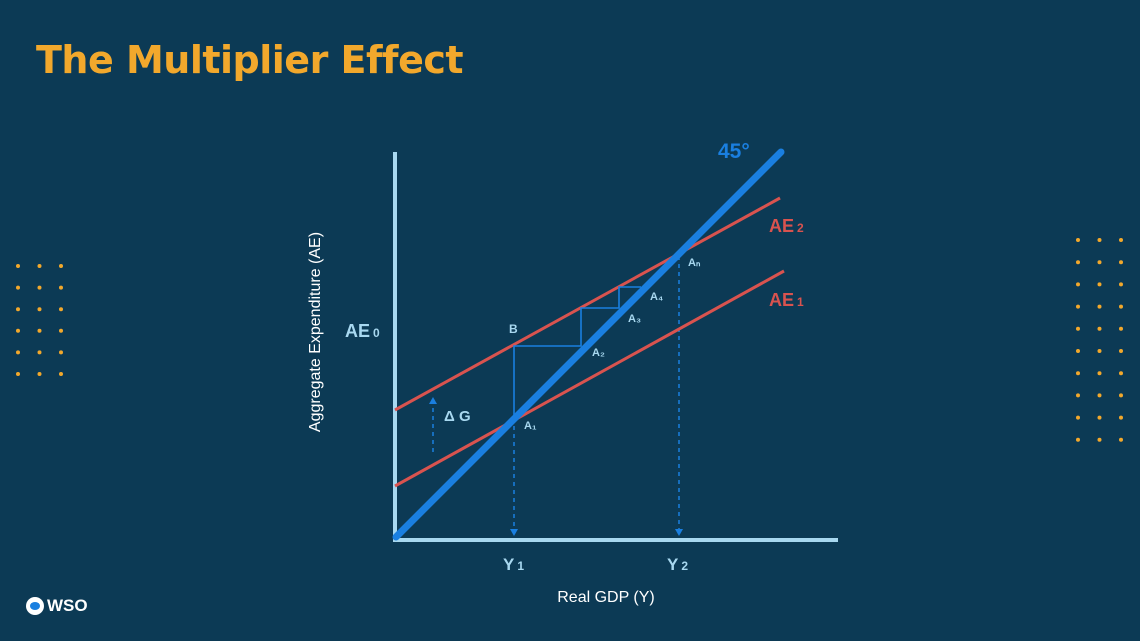 Image resolution: width=1140 pixels, height=641 pixels. I want to click on point-a1-label: A₁, so click(530, 426).